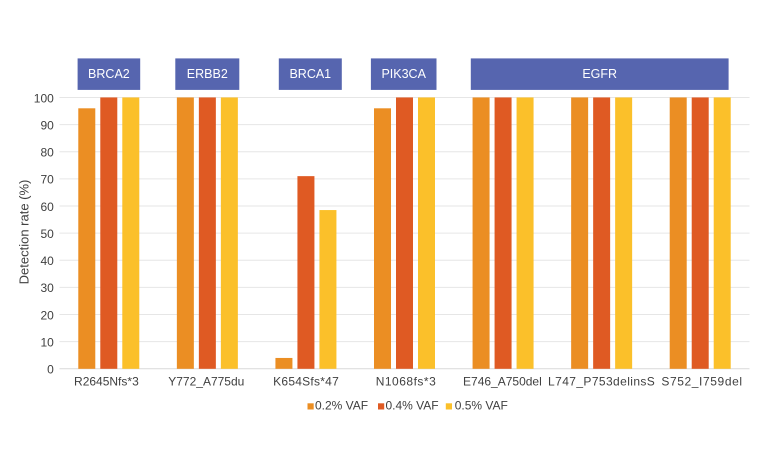 This screenshot has width=769, height=475. Describe the element at coordinates (50, 370) in the screenshot. I see `svg-text: 0` at that location.